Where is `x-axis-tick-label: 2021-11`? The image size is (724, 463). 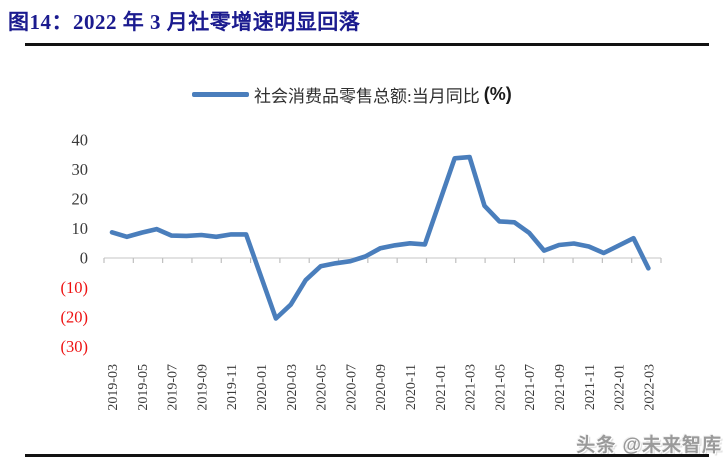 x-axis-tick-label: 2021-11 is located at coordinates (590, 387).